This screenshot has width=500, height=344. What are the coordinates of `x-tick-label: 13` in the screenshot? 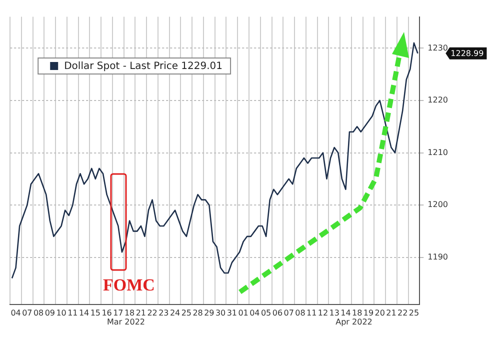 It's located at (334, 313).